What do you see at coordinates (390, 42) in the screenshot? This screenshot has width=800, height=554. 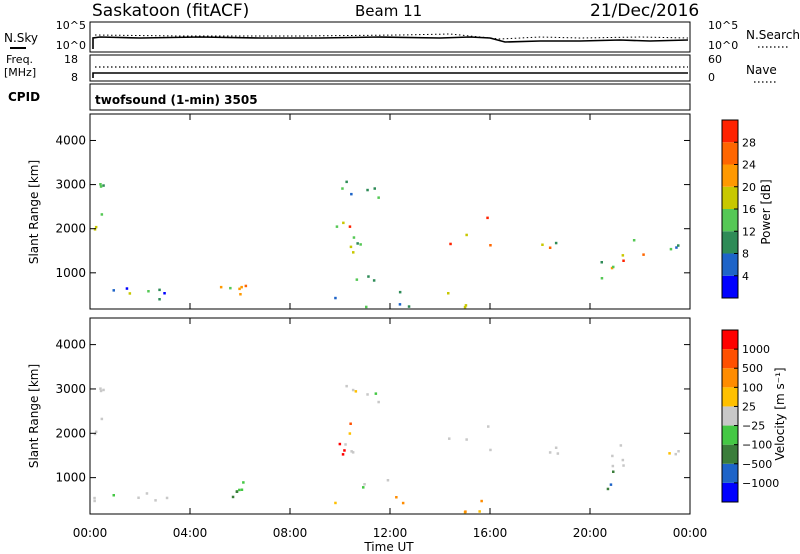 I see `nsky-line` at bounding box center [390, 42].